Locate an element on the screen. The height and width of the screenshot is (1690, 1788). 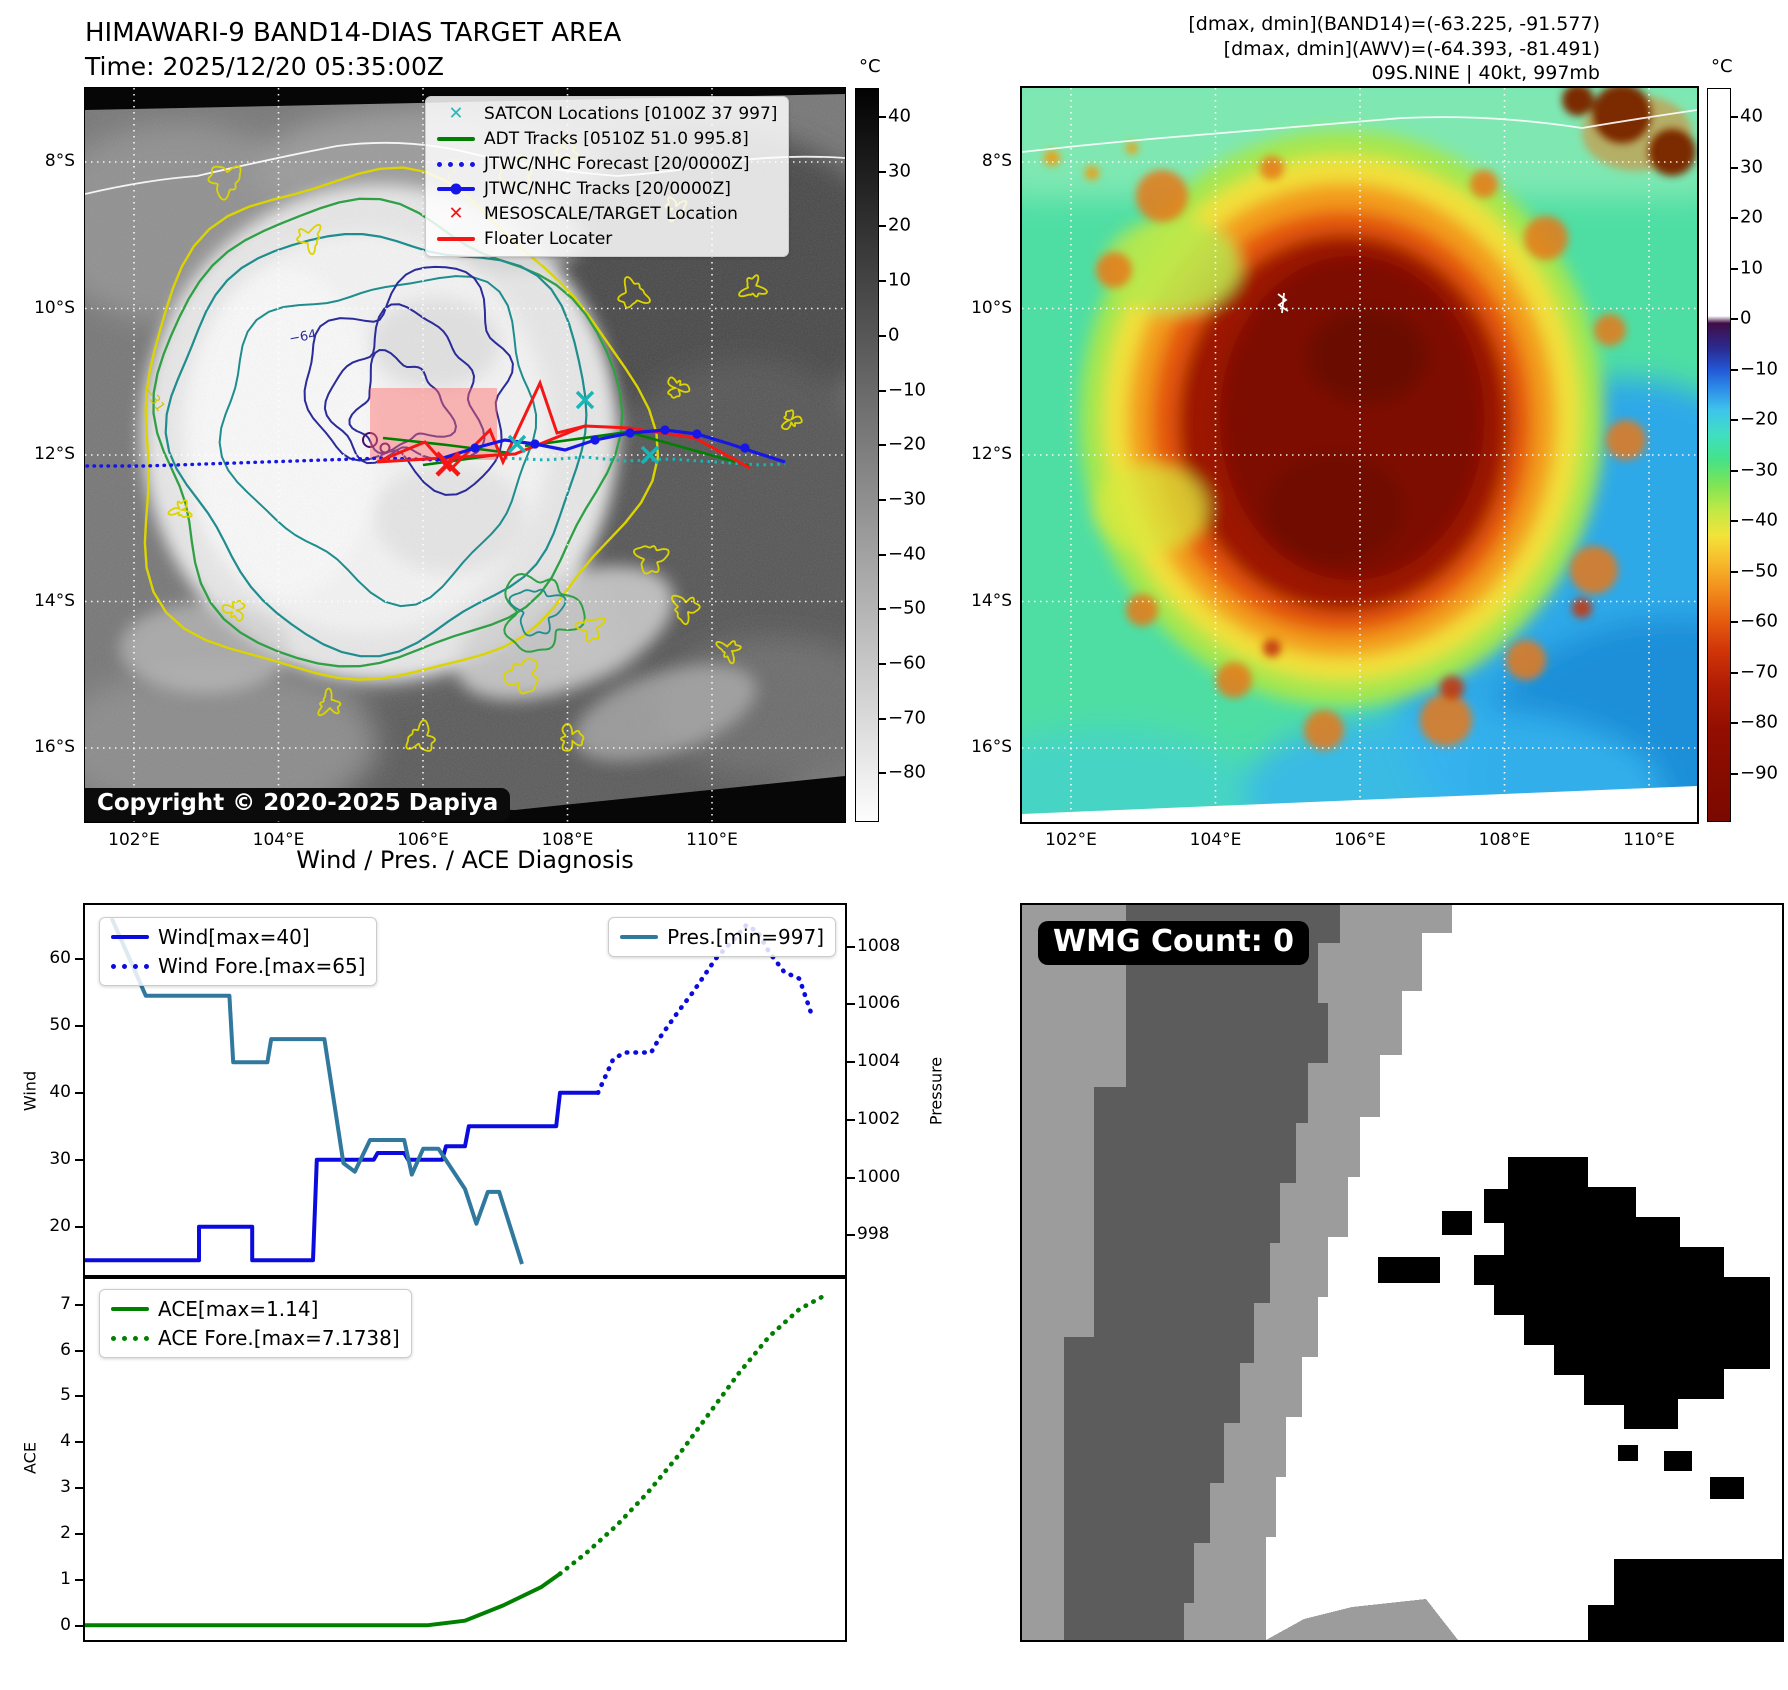
colorbar-tick-label: −70 is located at coordinates (1759, 671).